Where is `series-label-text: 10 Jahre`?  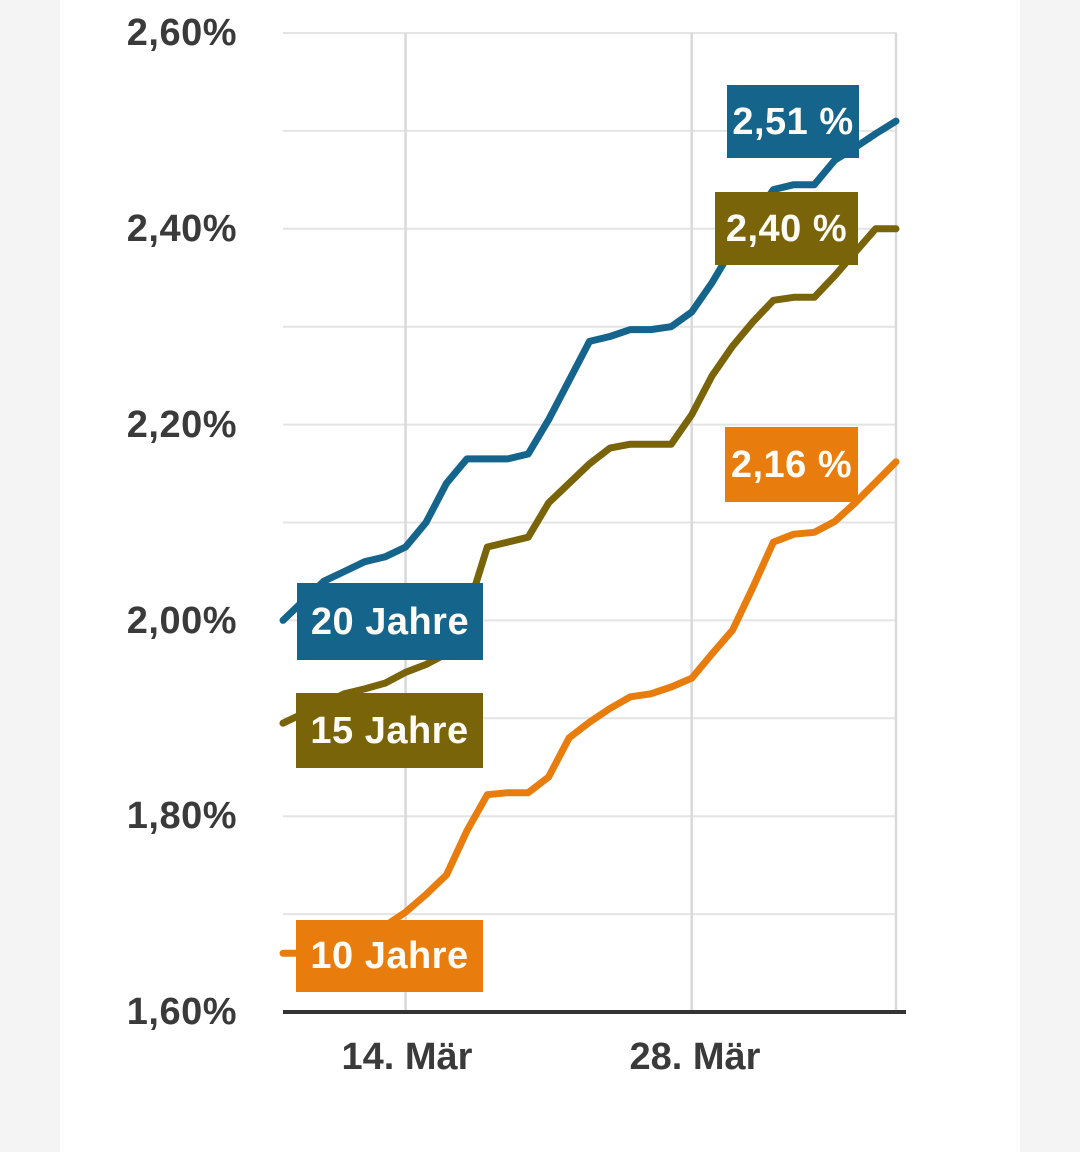
series-label-text: 10 Jahre is located at coordinates (389, 956).